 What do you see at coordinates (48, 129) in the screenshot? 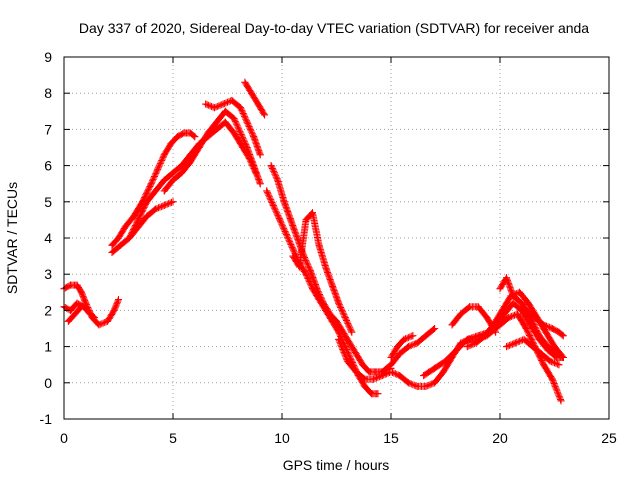
I see `y-tick-label: 7` at bounding box center [48, 129].